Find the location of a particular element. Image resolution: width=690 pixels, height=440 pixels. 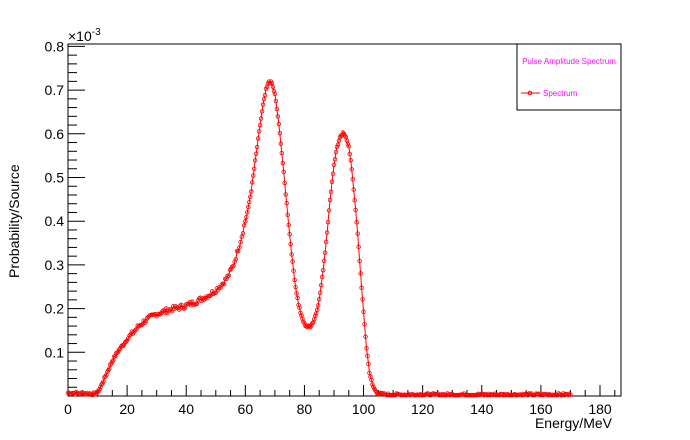

y-axis-ticks is located at coordinates (76, 221).